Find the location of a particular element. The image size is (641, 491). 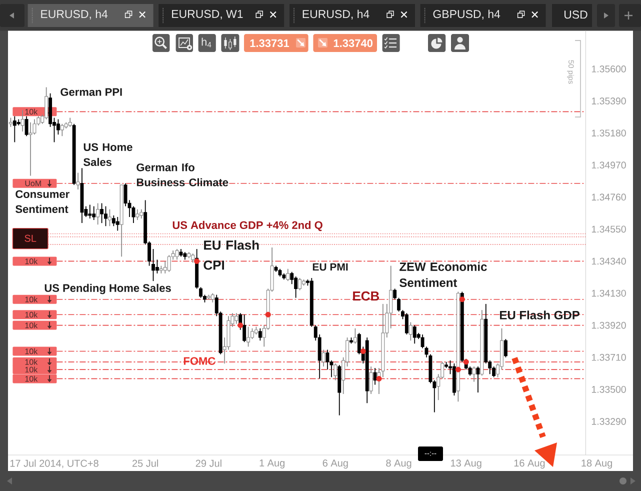

annotation: ZEW Economic Sentiment is located at coordinates (443, 275).